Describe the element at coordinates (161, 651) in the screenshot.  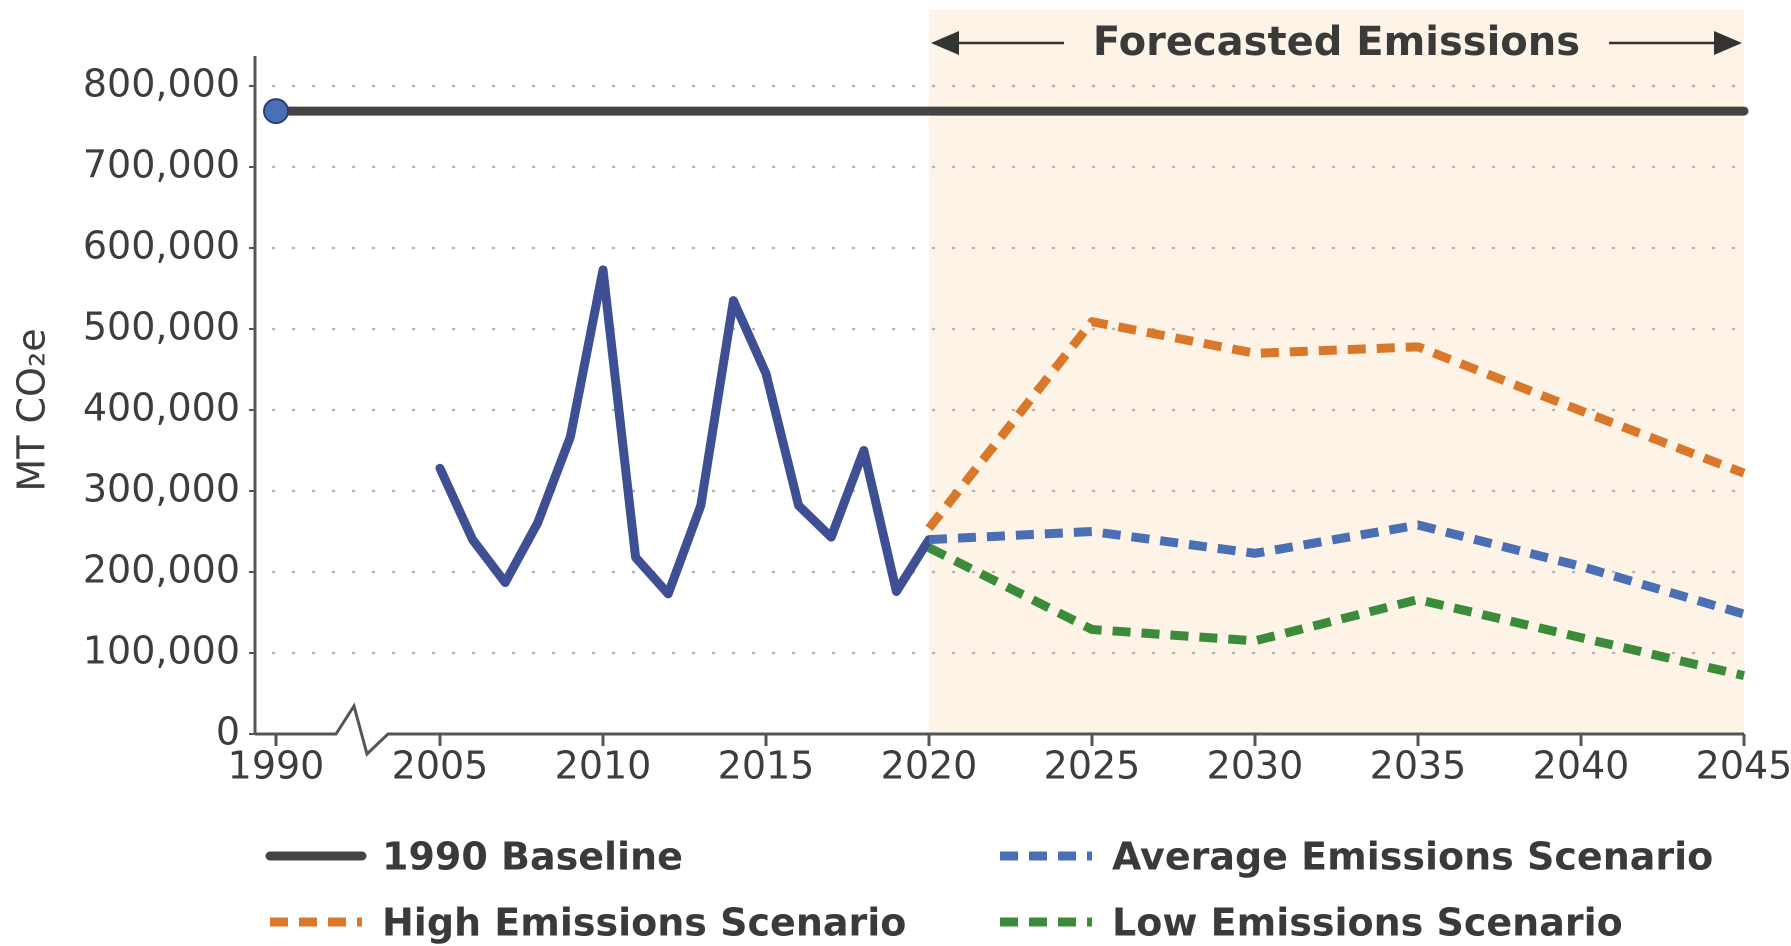
I see `y-tick-label: 100,000` at that location.